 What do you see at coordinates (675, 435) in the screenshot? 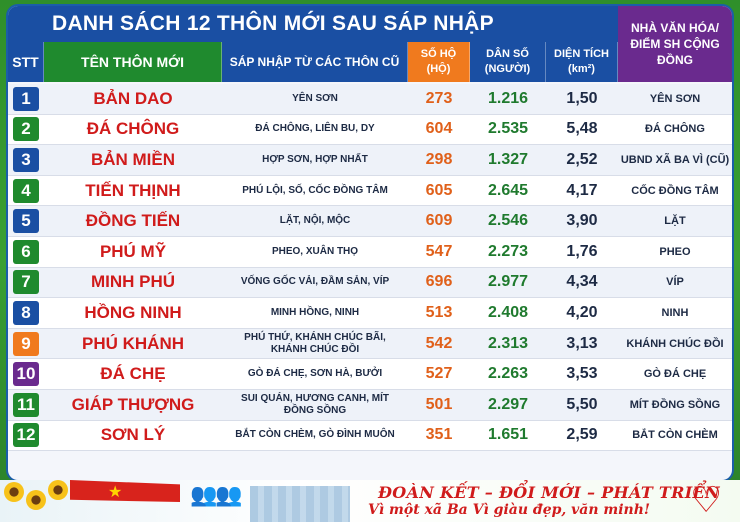
I see `cell-nha-van-hoa: BẮT CÒN CHÈM` at bounding box center [675, 435].